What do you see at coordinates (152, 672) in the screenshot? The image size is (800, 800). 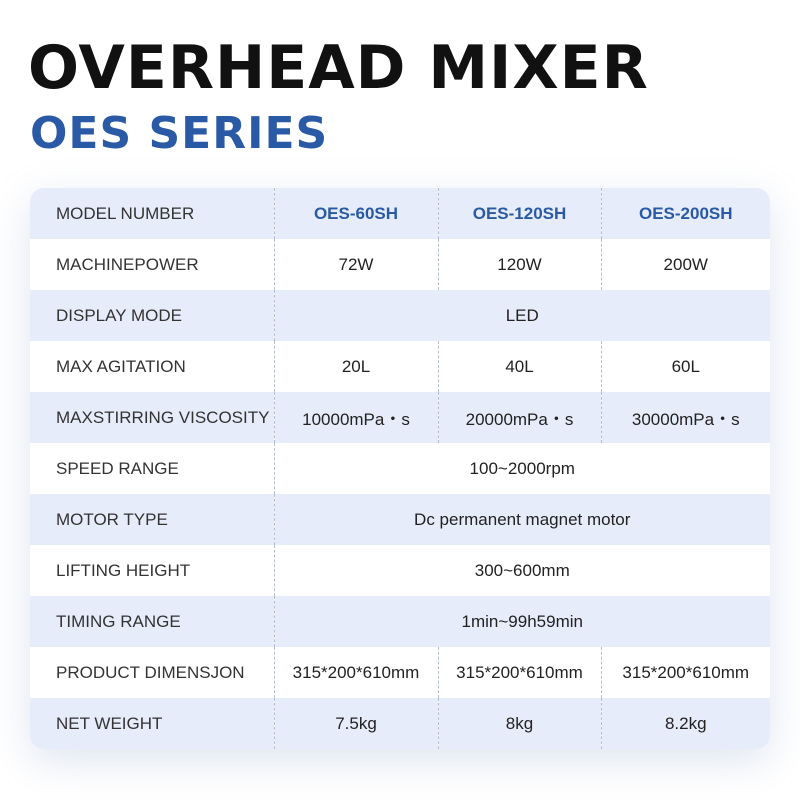 I see `row-label: PRODUCT DIMENSJON` at bounding box center [152, 672].